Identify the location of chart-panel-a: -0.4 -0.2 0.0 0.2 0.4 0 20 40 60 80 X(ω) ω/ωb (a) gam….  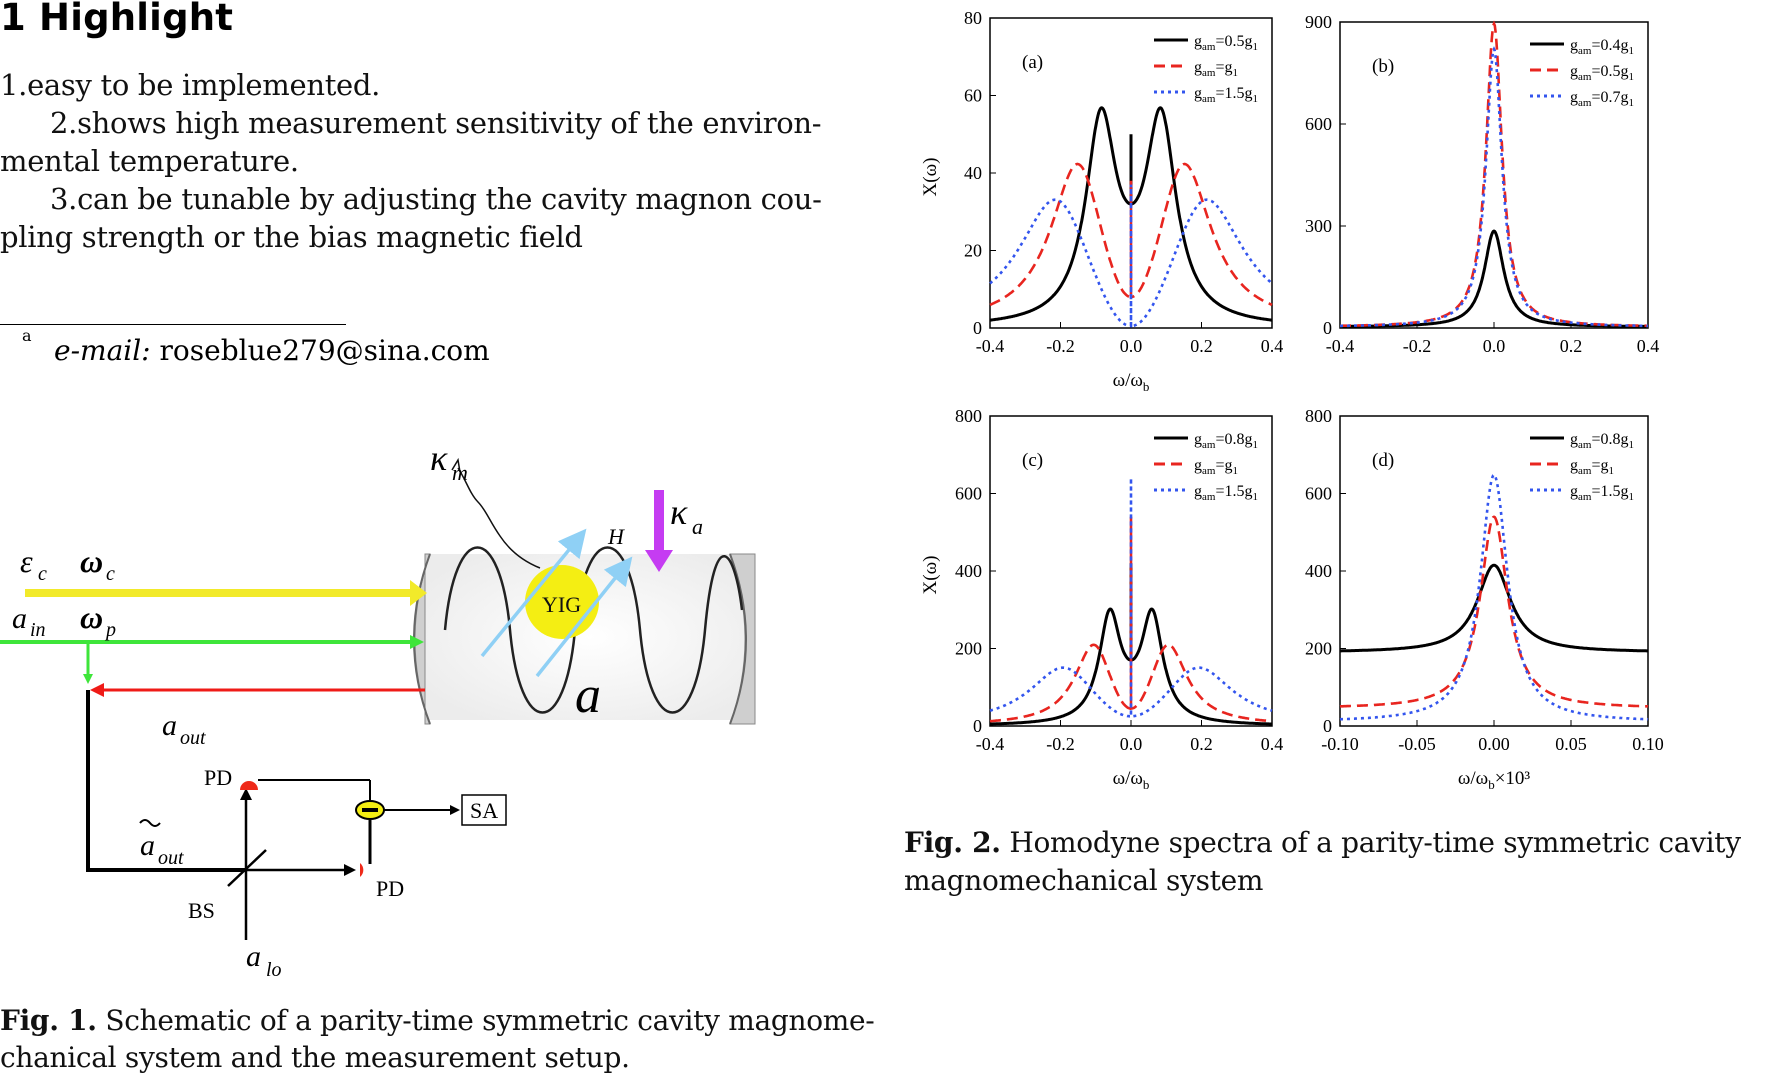
(1101, 201).